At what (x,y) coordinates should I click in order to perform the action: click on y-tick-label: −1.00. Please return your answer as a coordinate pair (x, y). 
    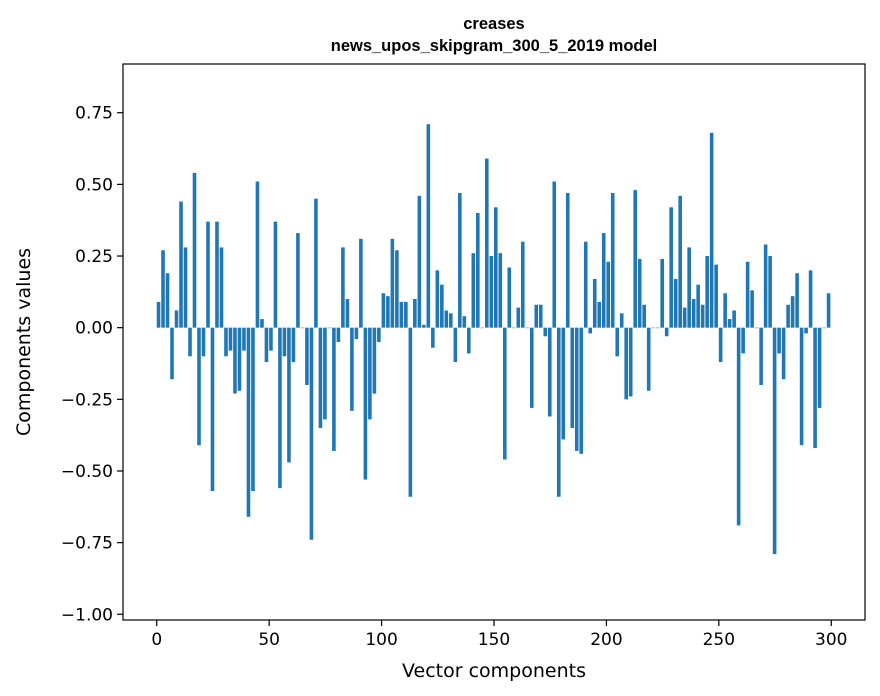
    Looking at the image, I should click on (87, 615).